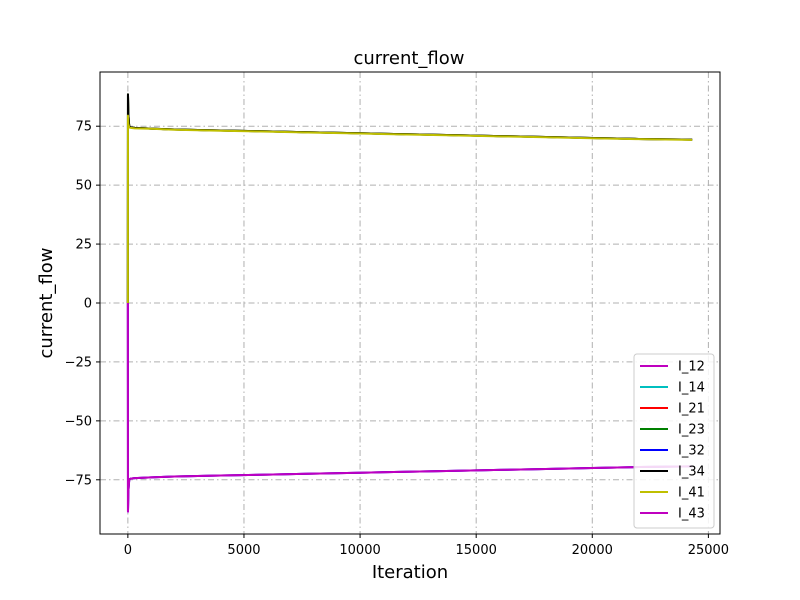  What do you see at coordinates (592, 550) in the screenshot?
I see `x-tick-label: 20000` at bounding box center [592, 550].